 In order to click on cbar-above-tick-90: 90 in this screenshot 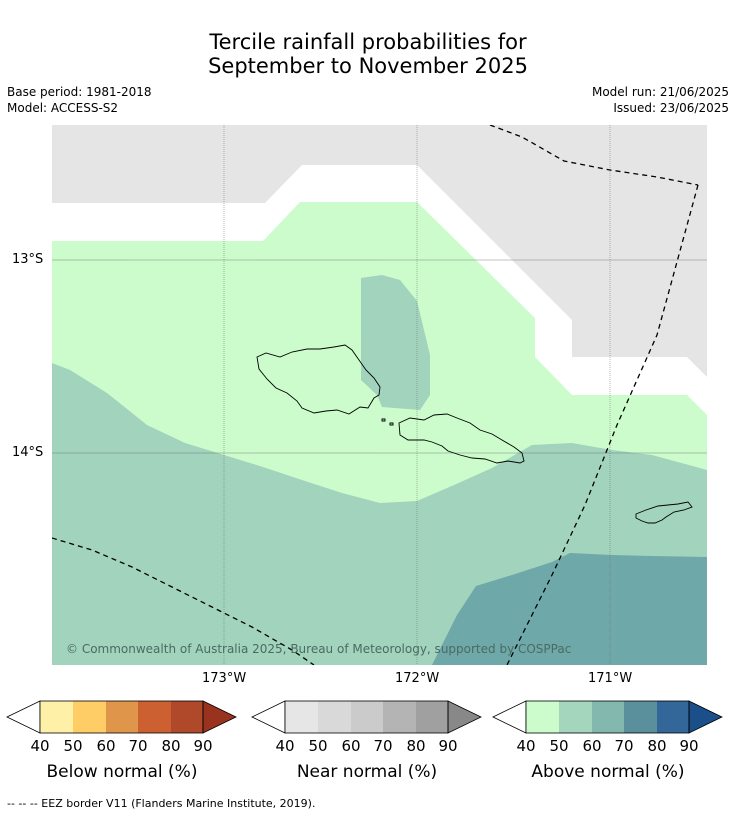, I will do `click(689, 746)`.